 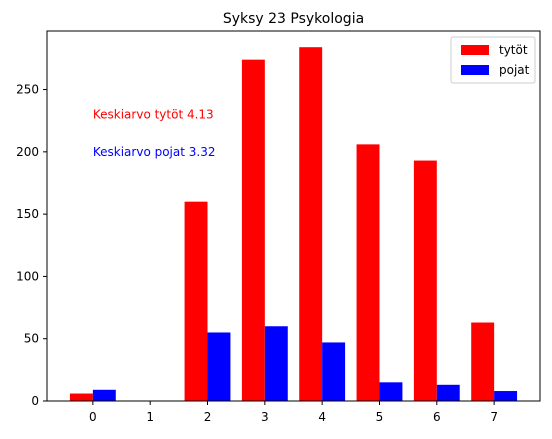 What do you see at coordinates (31, 339) in the screenshot?
I see `y-tick-label: 50` at bounding box center [31, 339].